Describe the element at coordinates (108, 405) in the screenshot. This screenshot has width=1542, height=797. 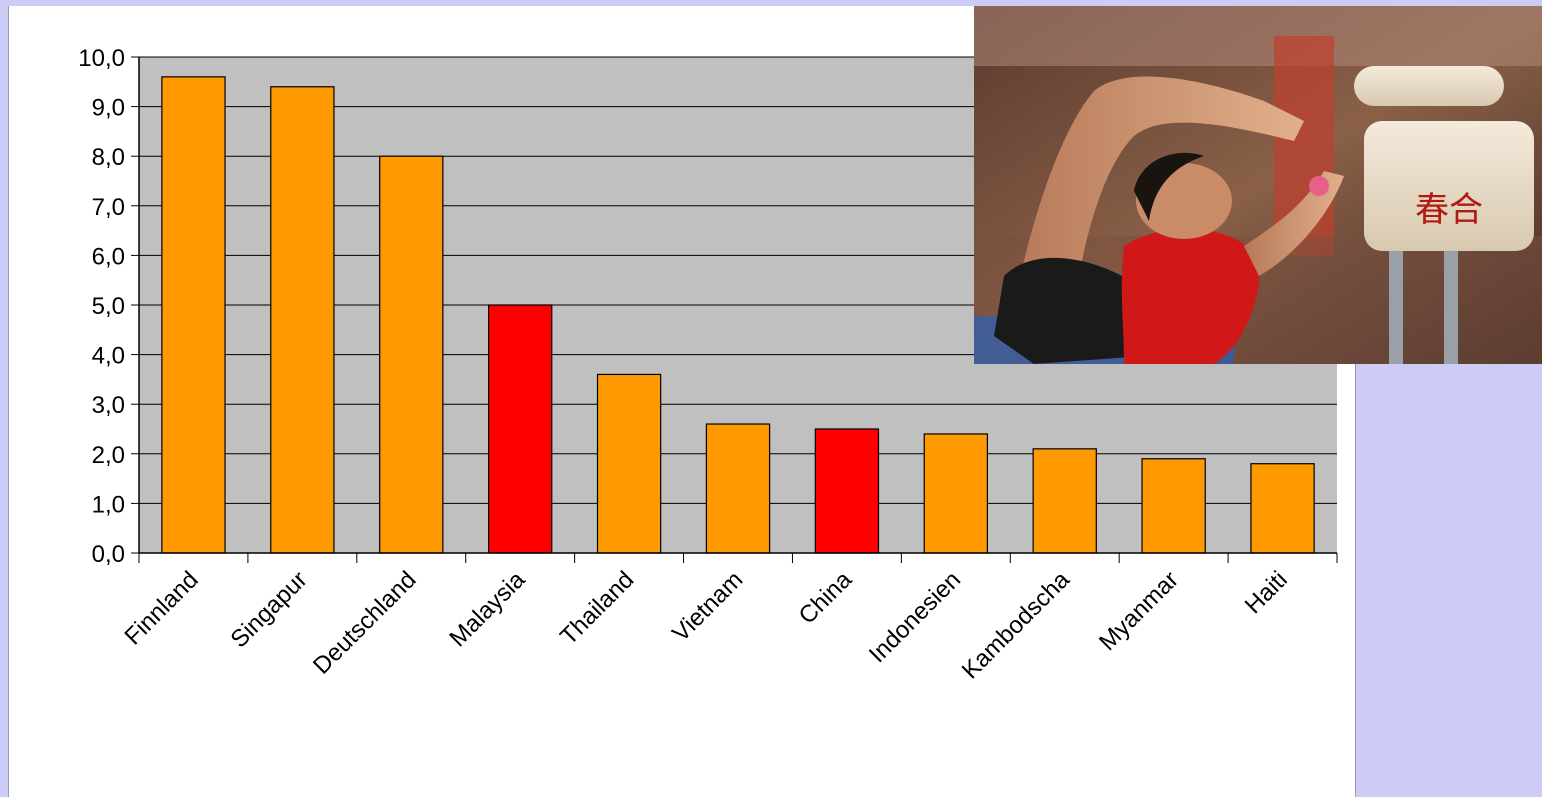
I see `y-tick-label: 3,0` at that location.